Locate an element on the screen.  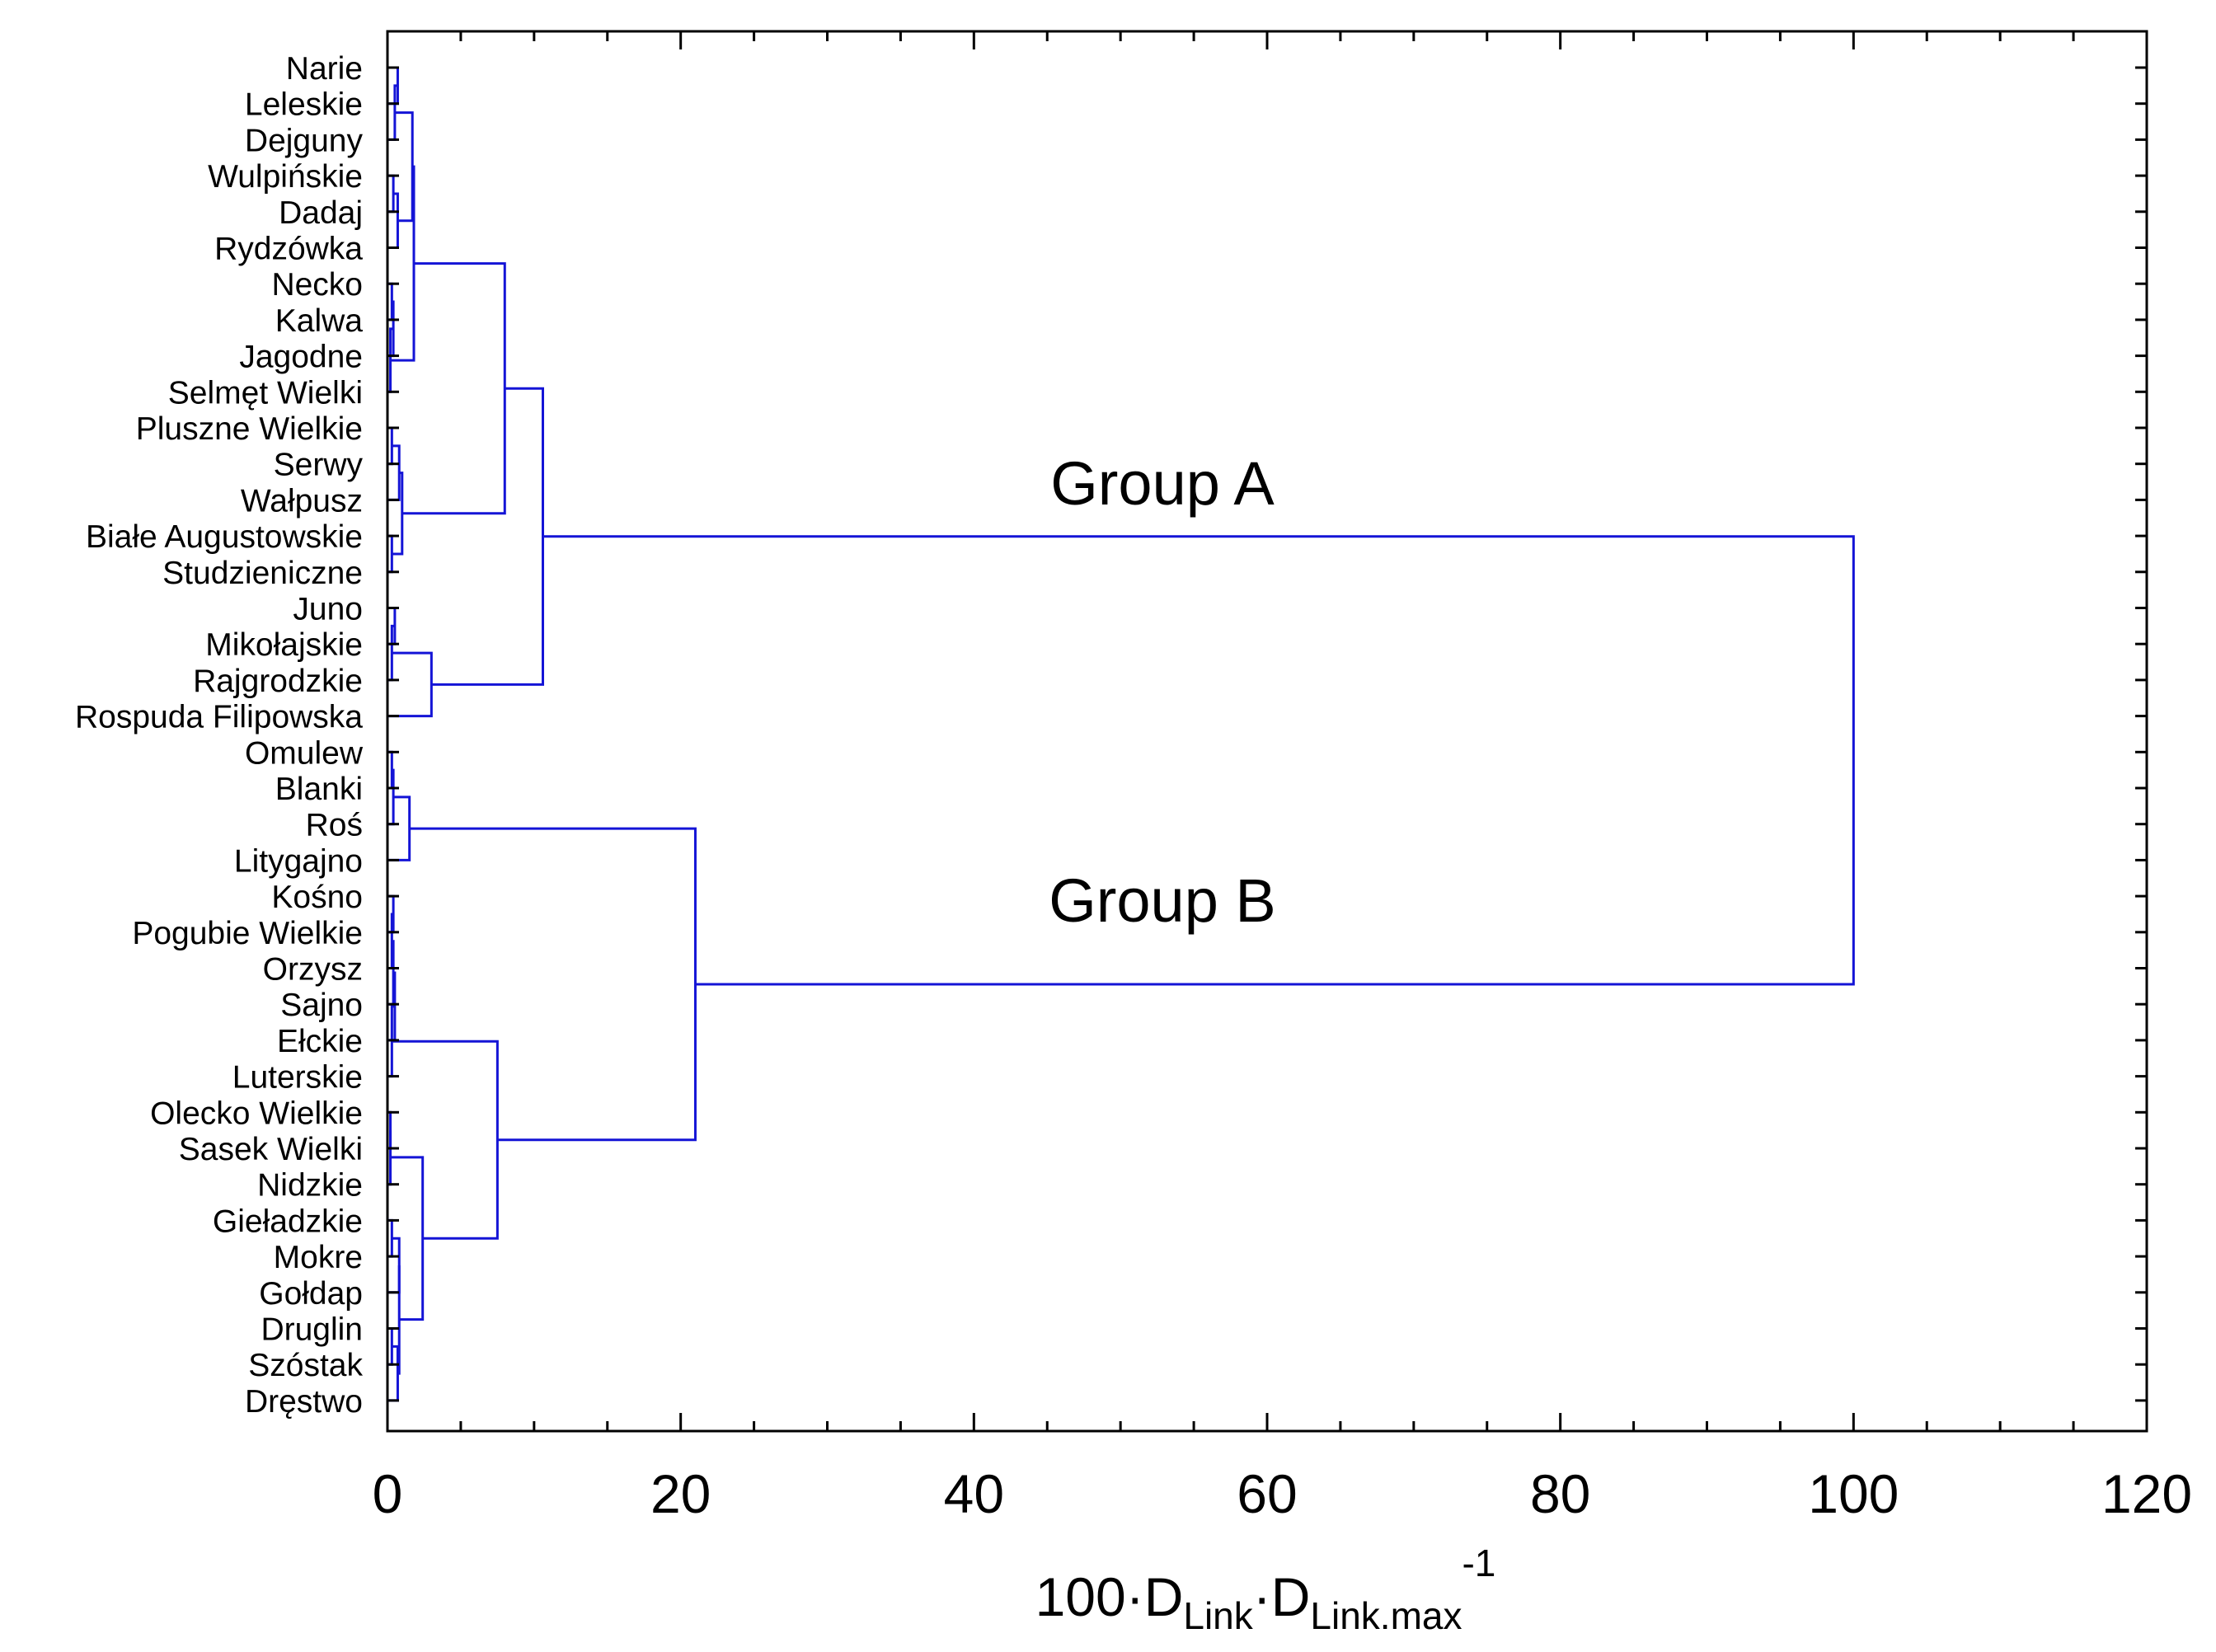
x-axis-title-sub2: Link.max is located at coordinates (1386, 1615).